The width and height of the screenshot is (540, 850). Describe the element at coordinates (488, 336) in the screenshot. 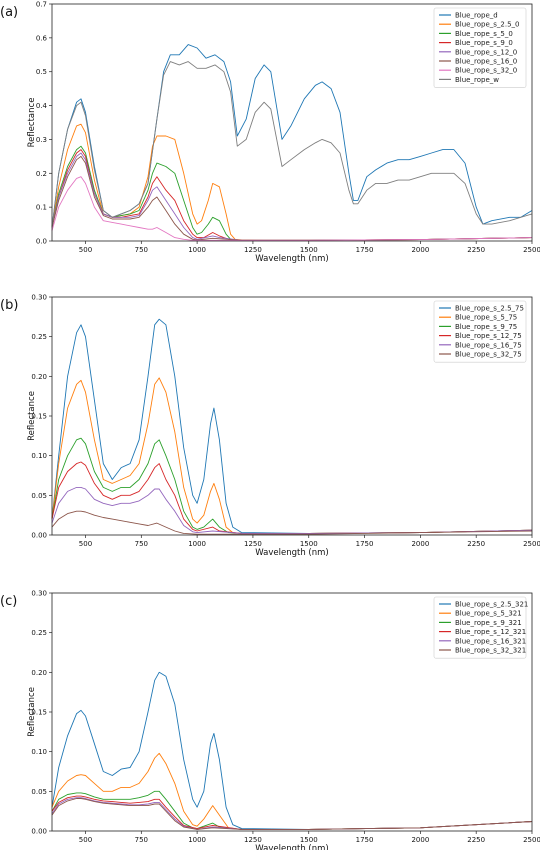

I see `legend-entry: Blue_rope_s_12_75` at that location.